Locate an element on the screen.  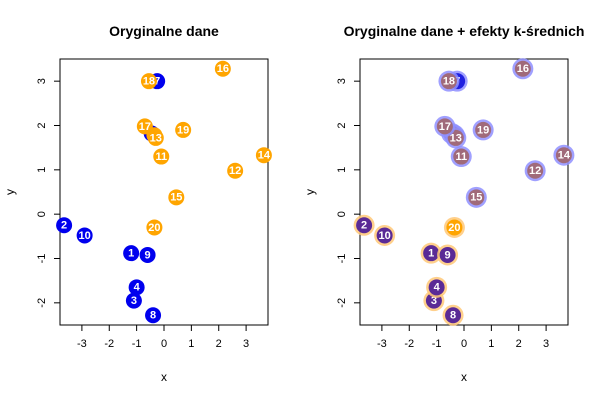
left-point-11: 11 is located at coordinates (161, 156).